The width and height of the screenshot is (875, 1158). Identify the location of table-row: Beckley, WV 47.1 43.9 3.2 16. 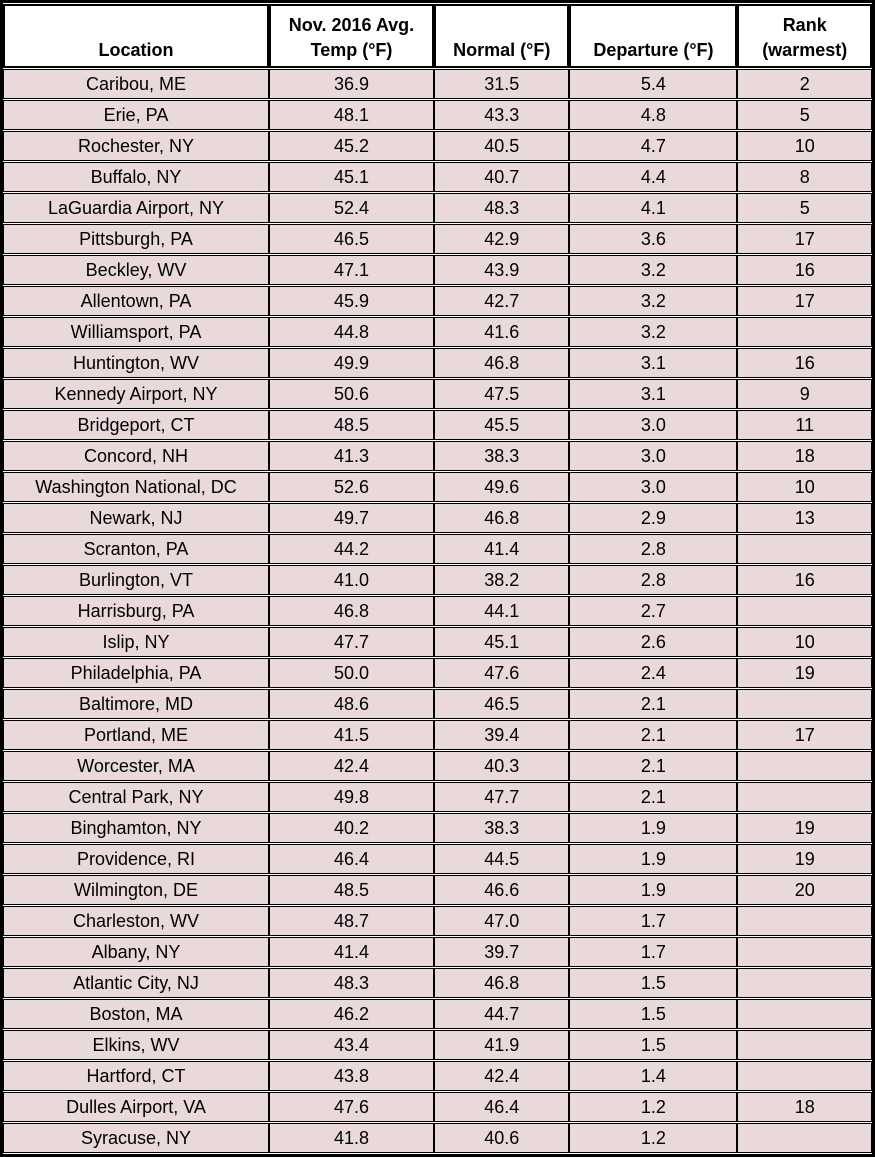
(437, 270).